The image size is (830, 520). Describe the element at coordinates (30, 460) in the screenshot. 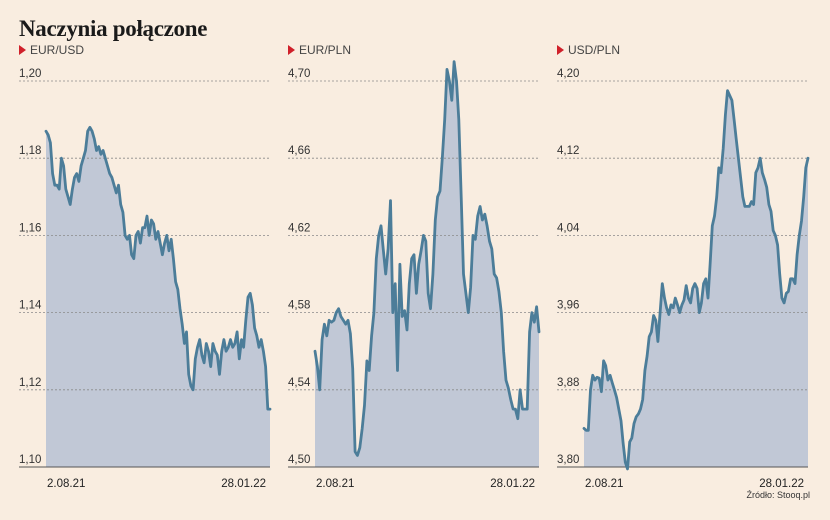

I see `y-tick-label: 1,10` at that location.